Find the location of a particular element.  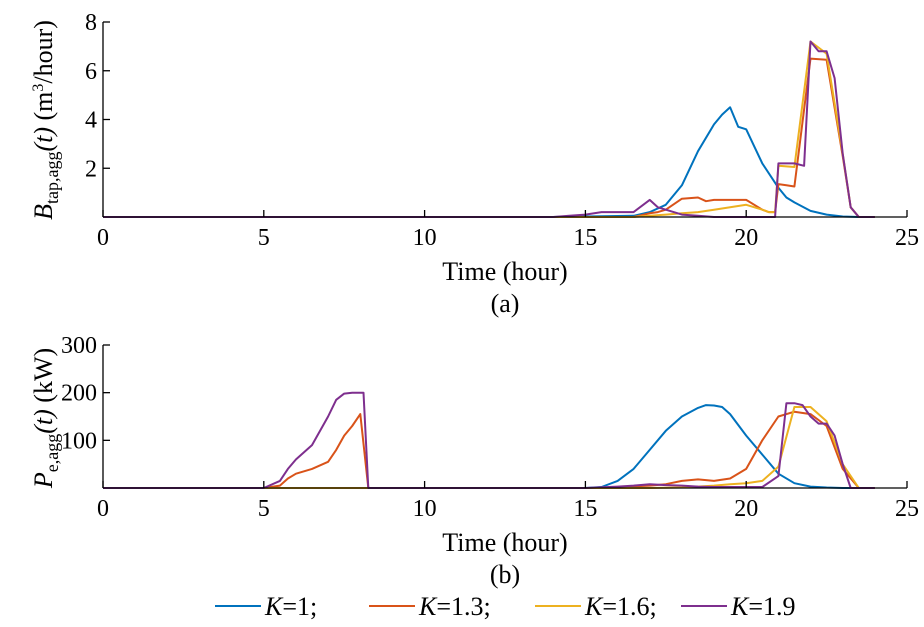

x-tick-label-b: 10 is located at coordinates (425, 509).